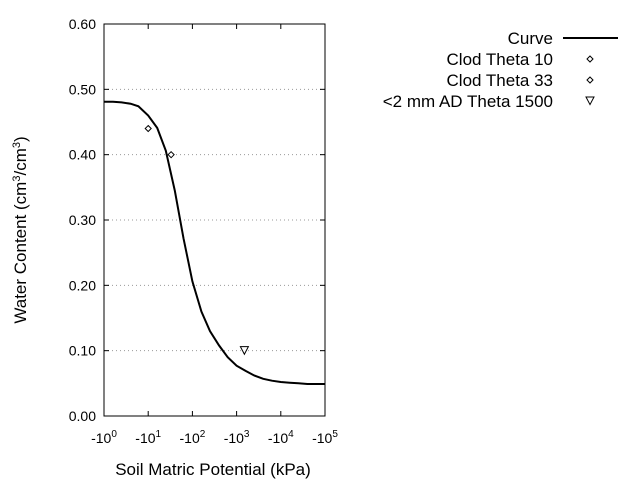 This screenshot has width=640, height=480. I want to click on y-tick-label-5: 0.50, so click(82, 89).